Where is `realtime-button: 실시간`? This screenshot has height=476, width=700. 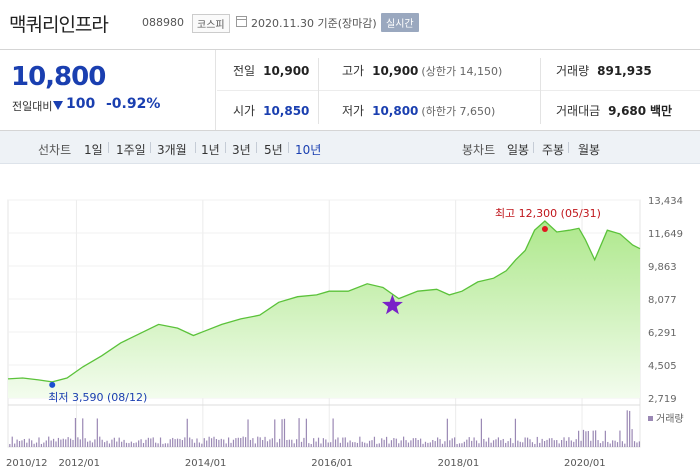
realtime-button: 실시간 is located at coordinates (400, 22).